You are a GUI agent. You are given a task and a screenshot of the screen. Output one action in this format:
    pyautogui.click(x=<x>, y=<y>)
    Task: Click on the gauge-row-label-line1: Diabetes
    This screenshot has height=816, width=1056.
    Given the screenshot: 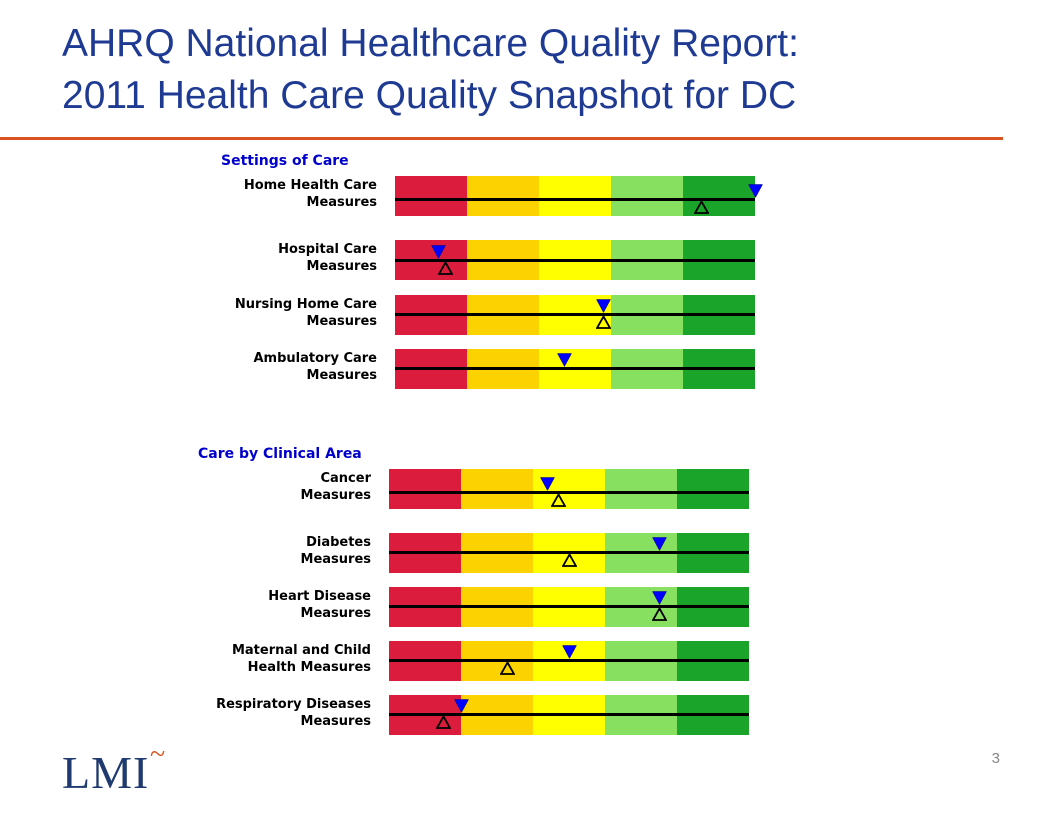 What is the action you would take?
    pyautogui.click(x=338, y=542)
    